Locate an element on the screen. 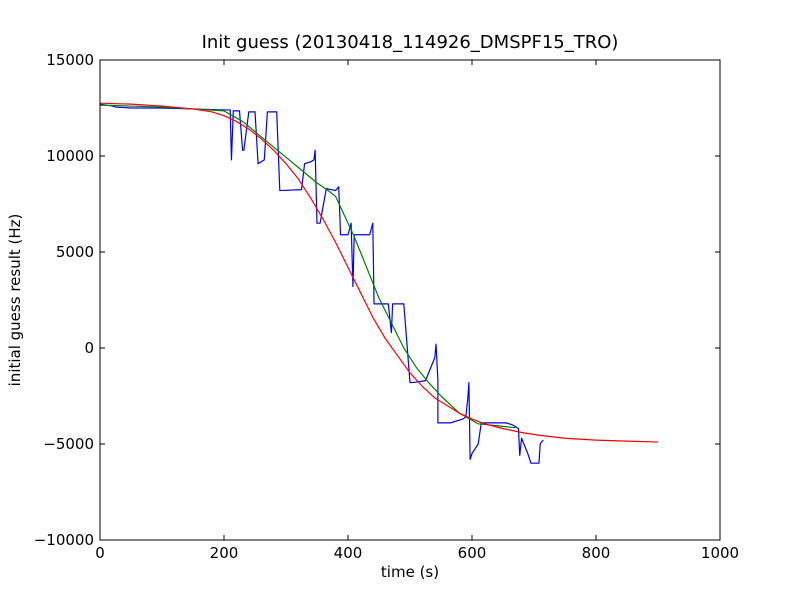 The image size is (800, 600). y-tick-label: 10000 is located at coordinates (70, 156).